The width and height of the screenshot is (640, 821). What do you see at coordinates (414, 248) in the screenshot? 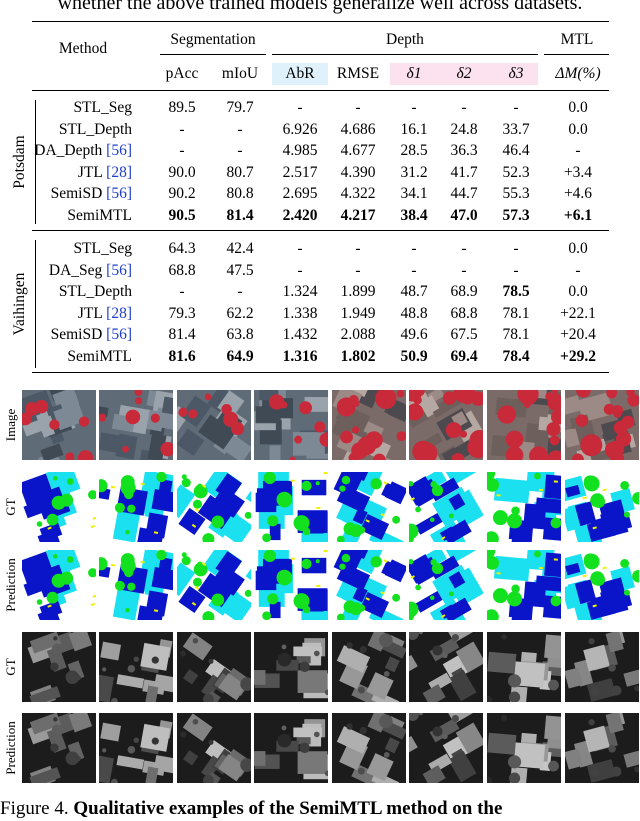
I see `table-cell-delta1: -` at bounding box center [414, 248].